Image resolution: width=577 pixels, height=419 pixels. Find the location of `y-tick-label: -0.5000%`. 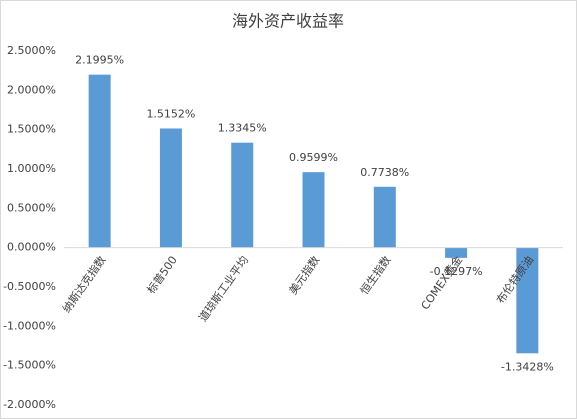

y-tick-label: -0.5000% is located at coordinates (29, 286).